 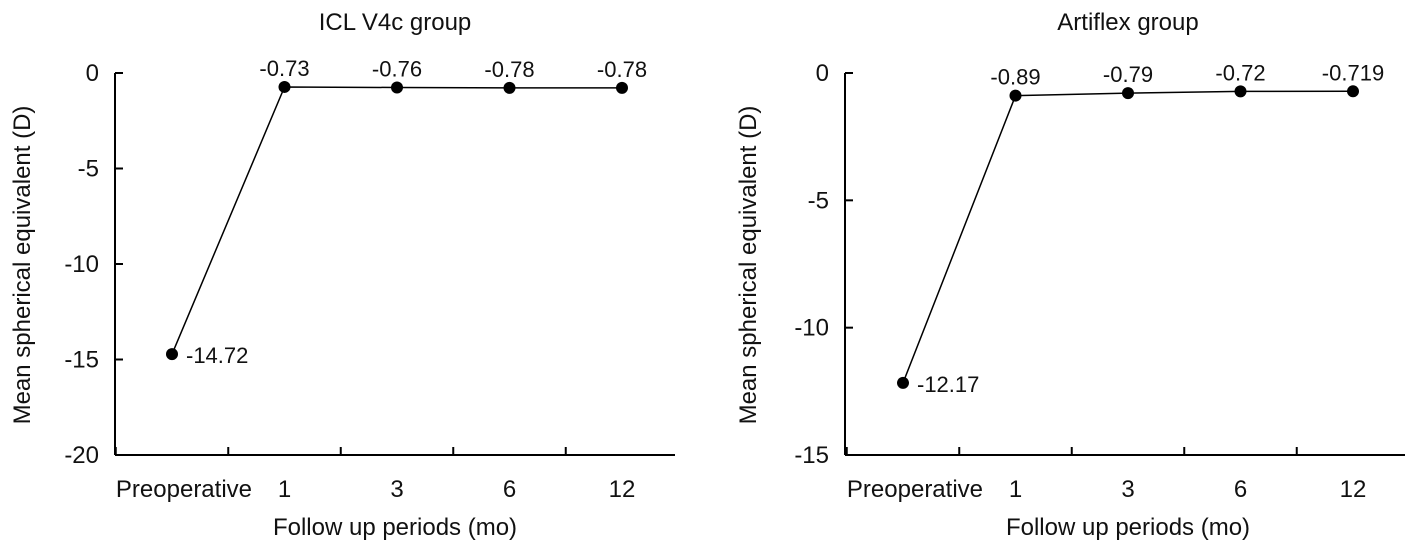 What do you see at coordinates (823, 264) in the screenshot?
I see `y-ticks: 0 -5 -10 -15` at bounding box center [823, 264].